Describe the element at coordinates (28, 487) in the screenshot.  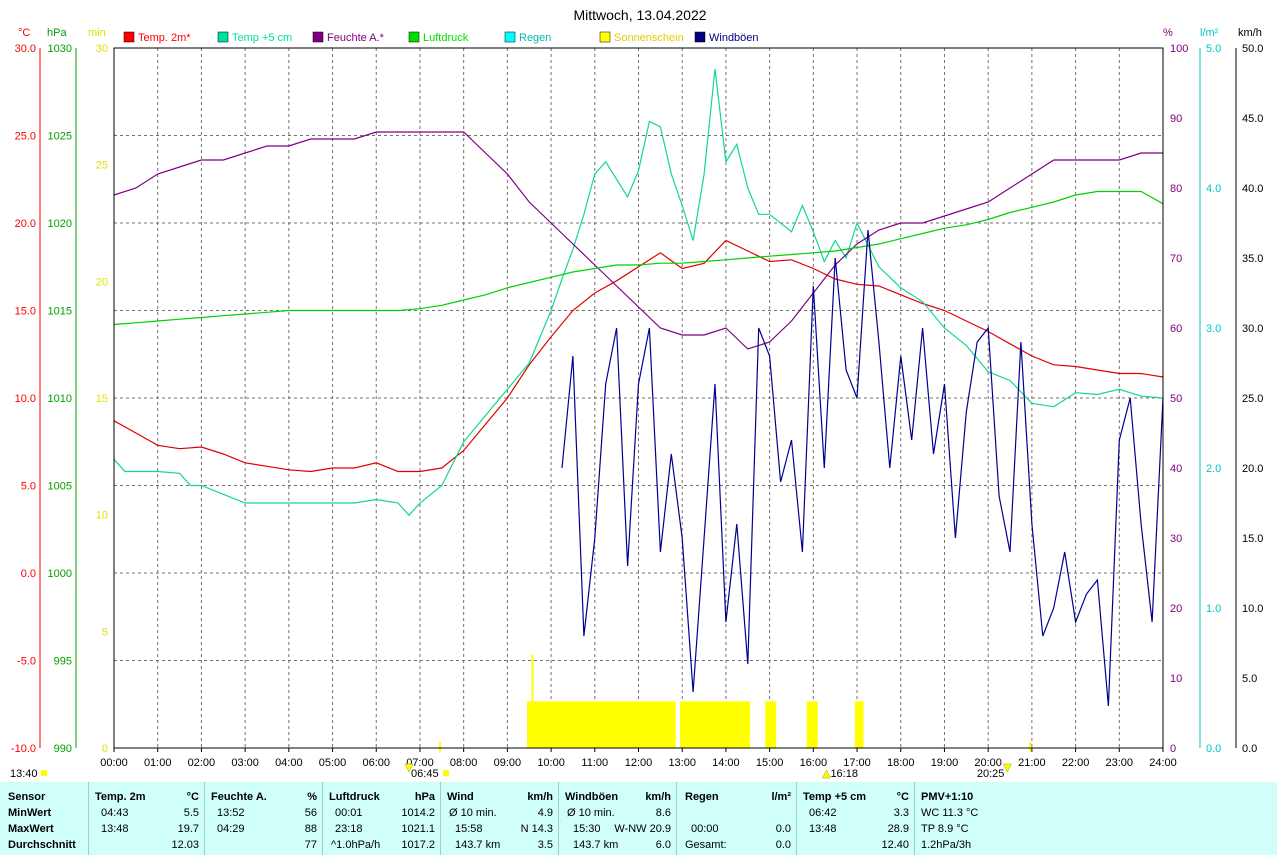
I see `temp-tick-label: 5.0` at that location.